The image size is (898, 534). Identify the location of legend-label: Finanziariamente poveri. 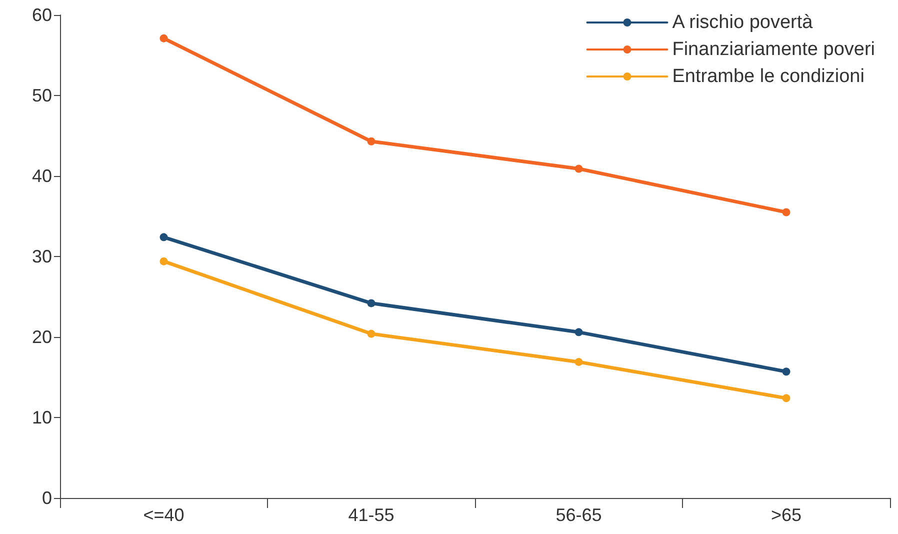
(773, 49).